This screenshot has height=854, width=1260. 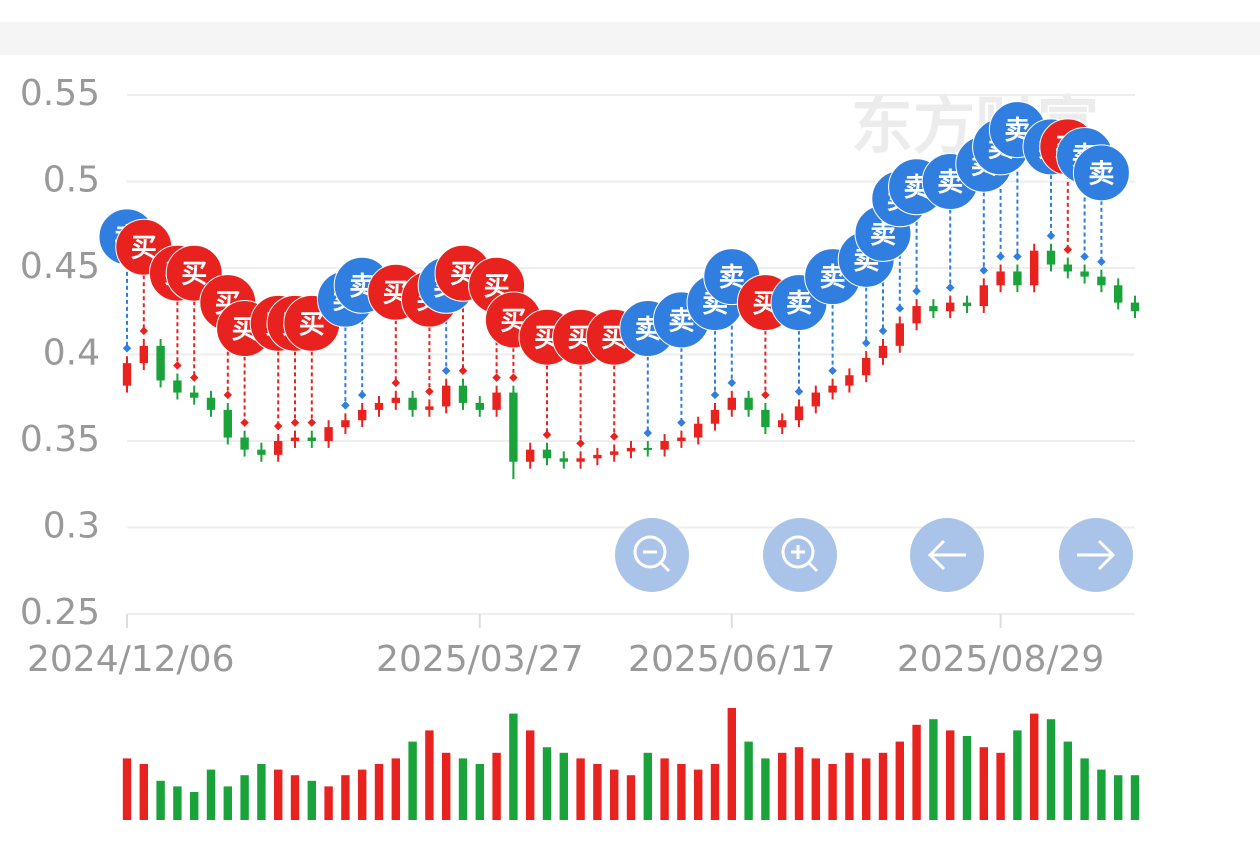 I want to click on x-tick-label: 2025/08/29, so click(x=1001, y=659).